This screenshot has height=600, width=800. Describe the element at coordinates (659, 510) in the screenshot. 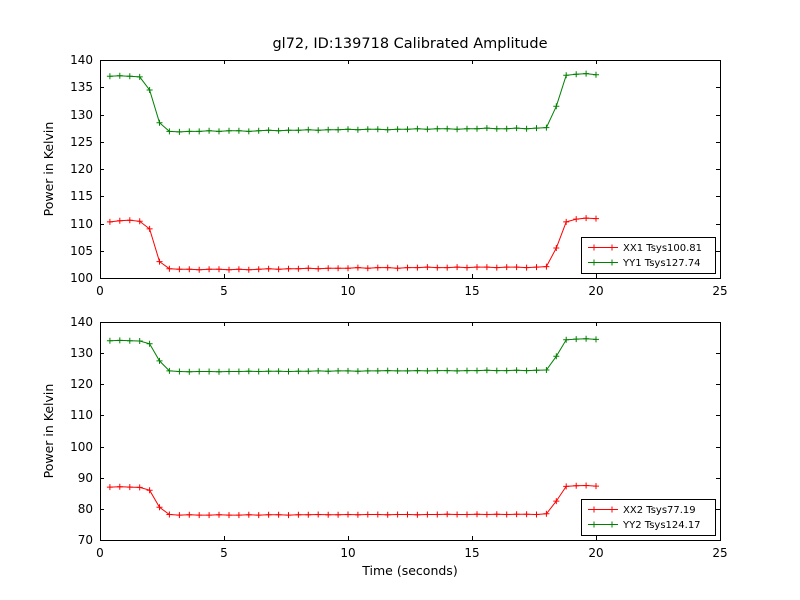

I see `legend-label: XX2 Tsys77.19` at that location.